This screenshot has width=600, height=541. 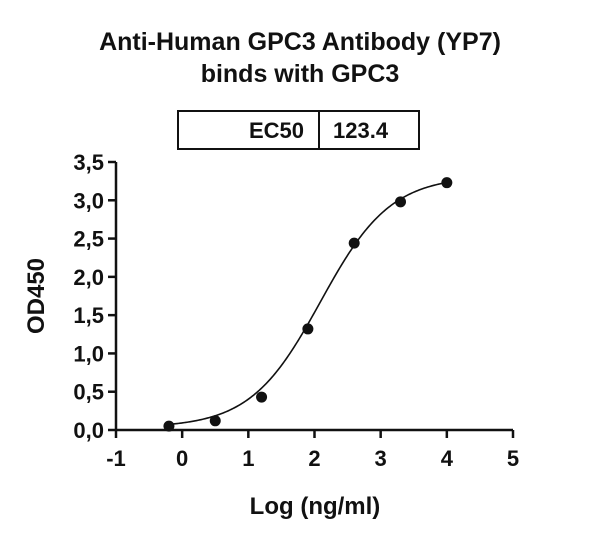 I want to click on x-axis-ticks: -1 0 1 2 3 4 5, so click(x=312, y=450).